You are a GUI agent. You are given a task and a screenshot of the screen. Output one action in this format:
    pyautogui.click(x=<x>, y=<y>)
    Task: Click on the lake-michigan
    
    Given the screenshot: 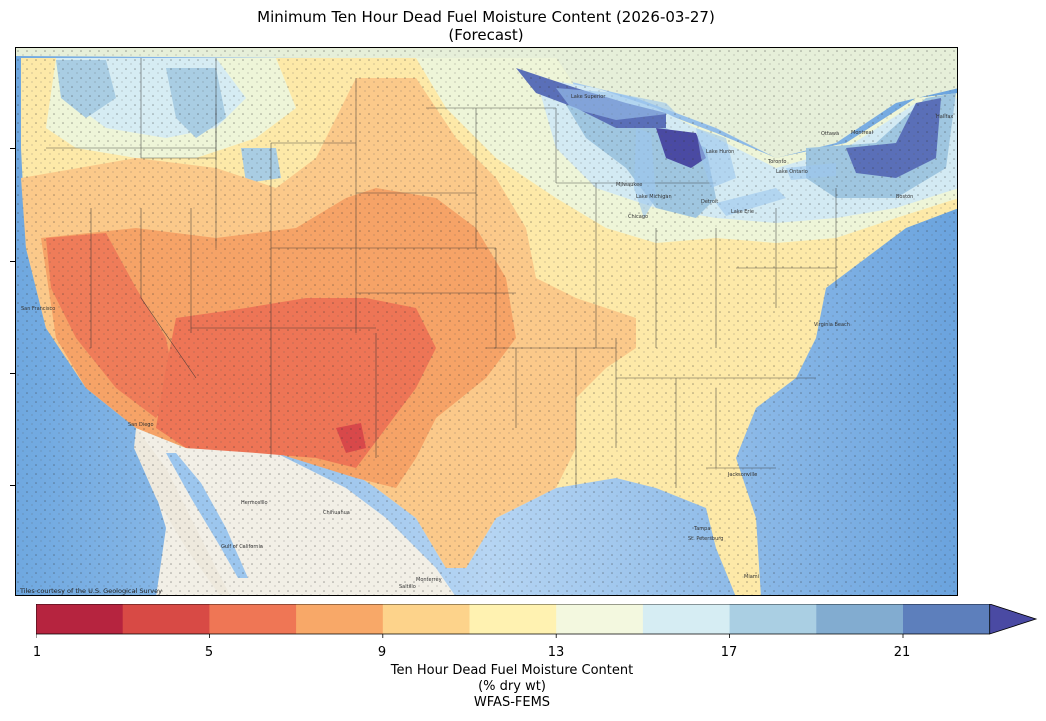 What is the action you would take?
    pyautogui.click(x=645, y=173)
    